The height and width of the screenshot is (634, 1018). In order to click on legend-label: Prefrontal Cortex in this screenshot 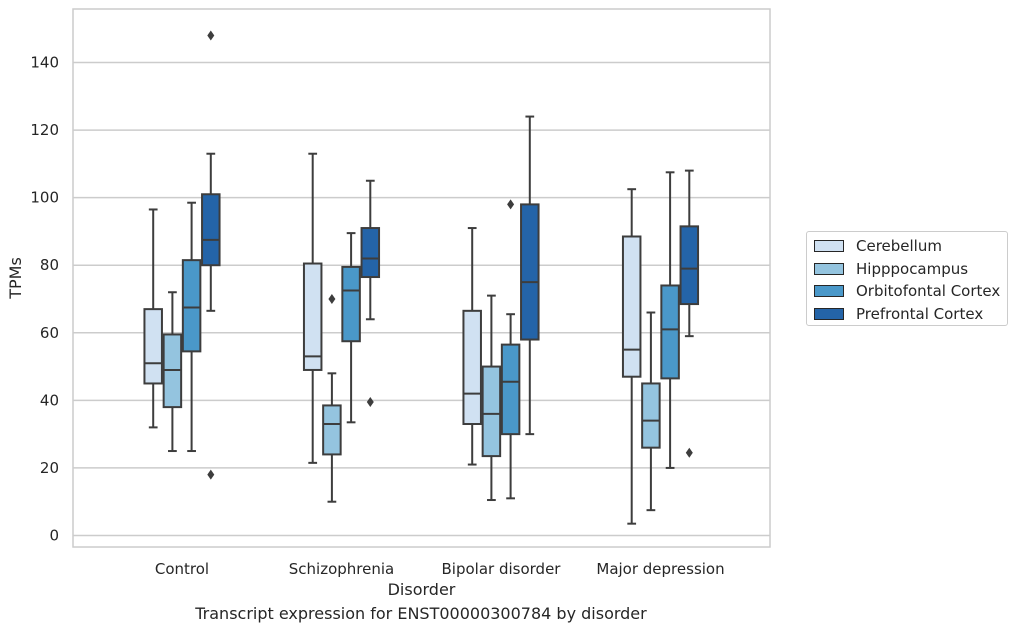, I will do `click(920, 314)`.